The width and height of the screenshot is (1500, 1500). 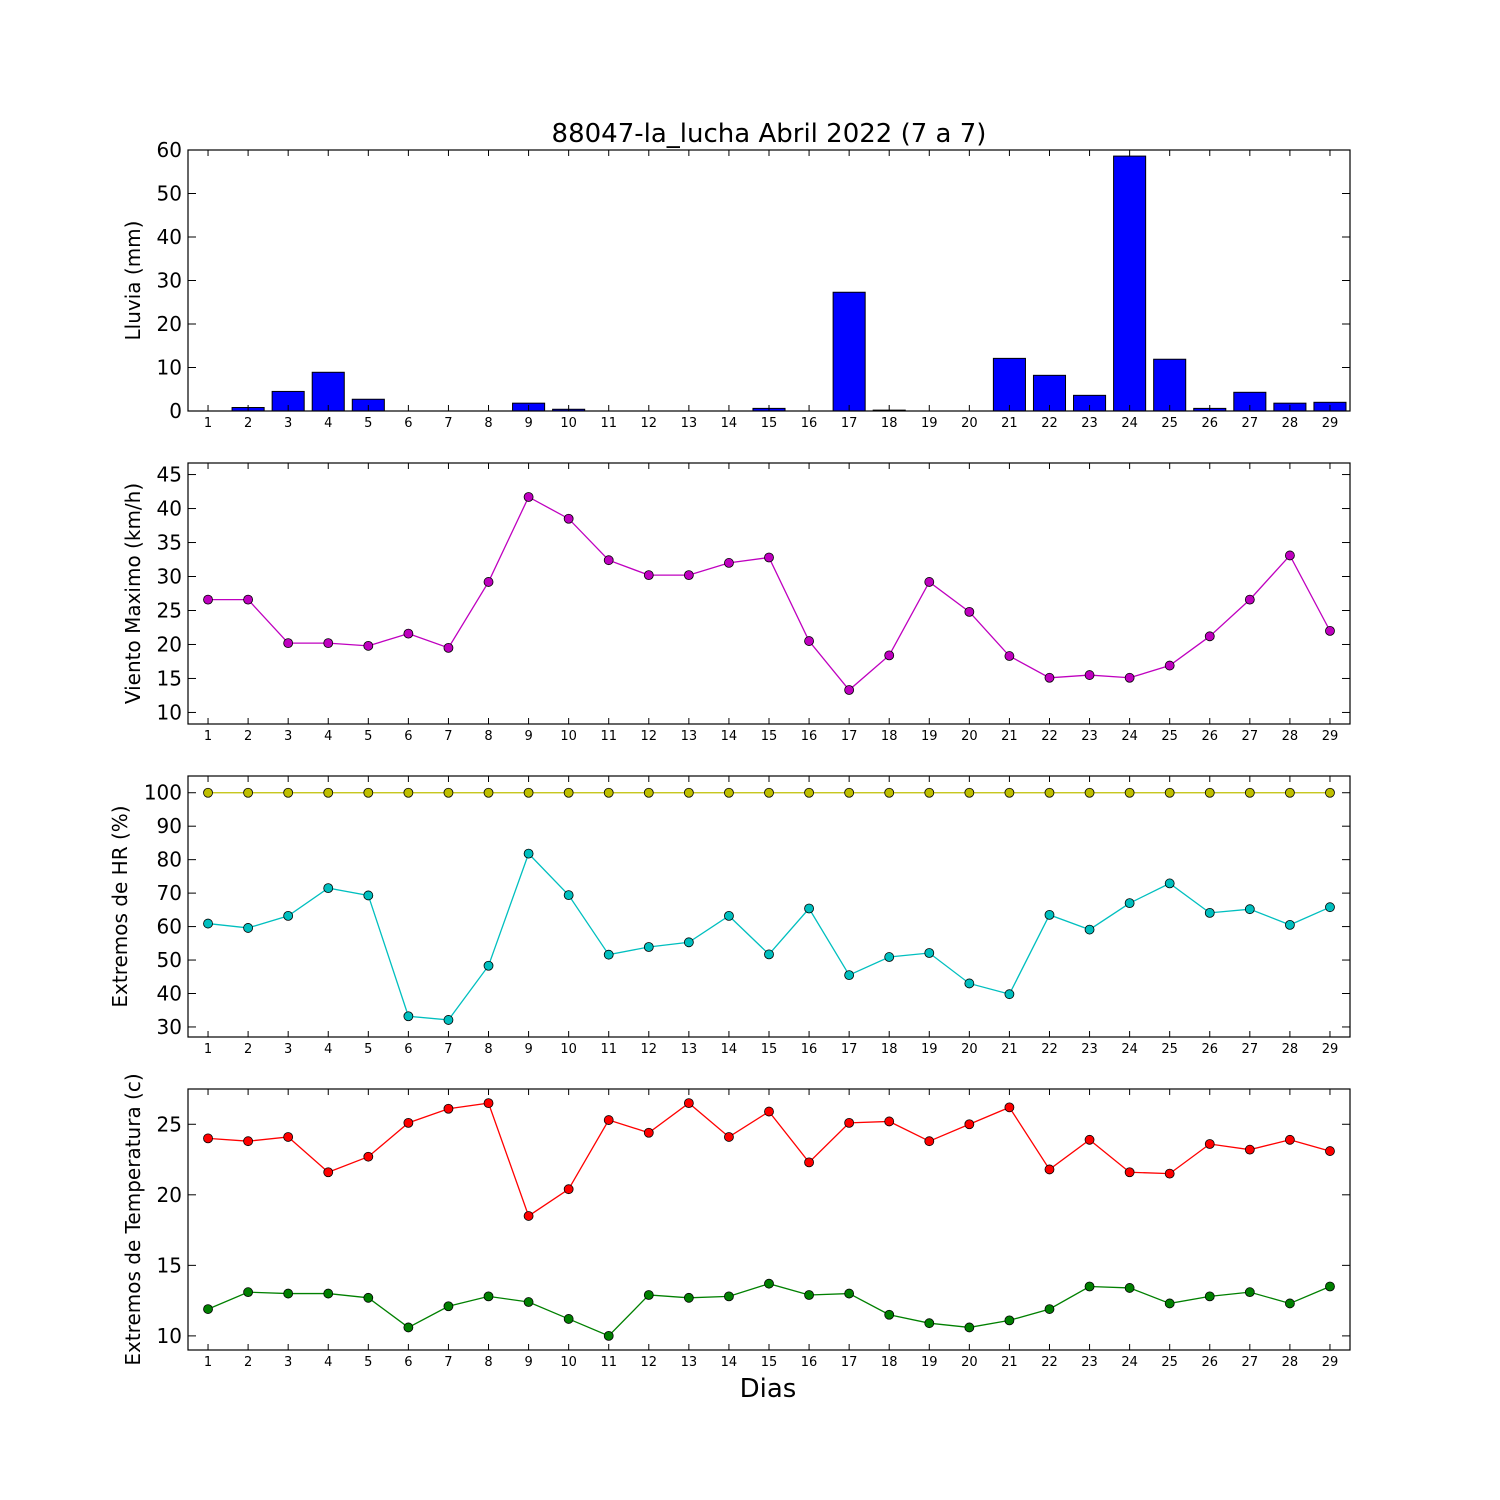 I want to click on x-tick-label: 5, so click(x=368, y=736).